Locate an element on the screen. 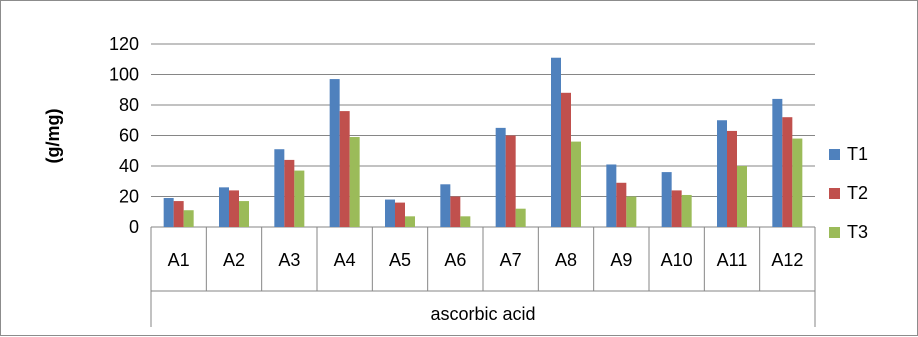 The height and width of the screenshot is (337, 918). bar-t2-a12 is located at coordinates (787, 172).